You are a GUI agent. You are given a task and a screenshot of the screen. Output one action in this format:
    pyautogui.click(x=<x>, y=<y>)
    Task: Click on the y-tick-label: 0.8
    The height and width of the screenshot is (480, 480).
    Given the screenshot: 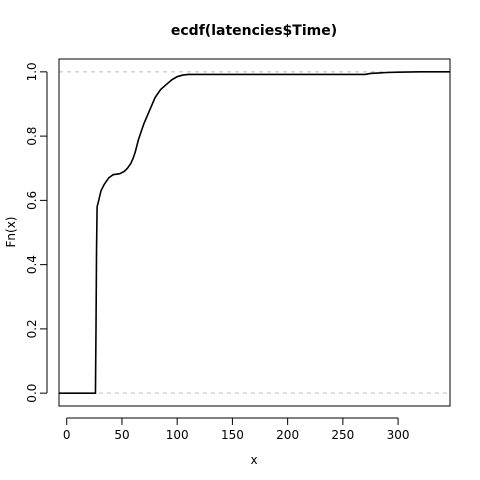 What is the action you would take?
    pyautogui.click(x=32, y=136)
    